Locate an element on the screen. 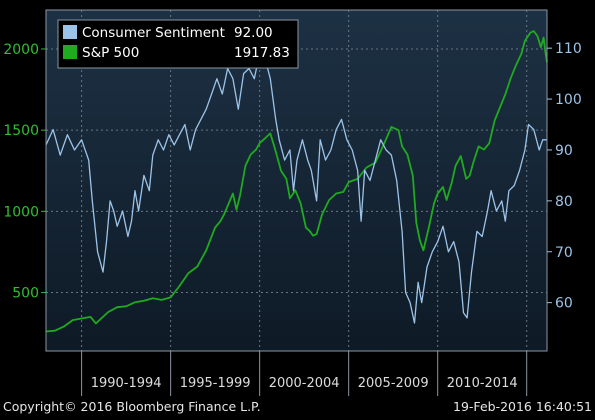 This screenshot has height=420, width=595. legend-value-consumer-sentiment: 92.00 is located at coordinates (253, 33).